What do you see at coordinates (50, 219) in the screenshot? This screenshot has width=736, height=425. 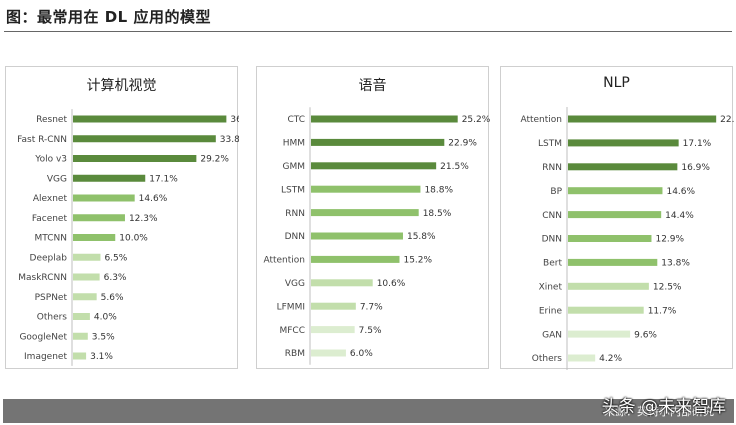 I see `category-label: Facenet` at bounding box center [50, 219].